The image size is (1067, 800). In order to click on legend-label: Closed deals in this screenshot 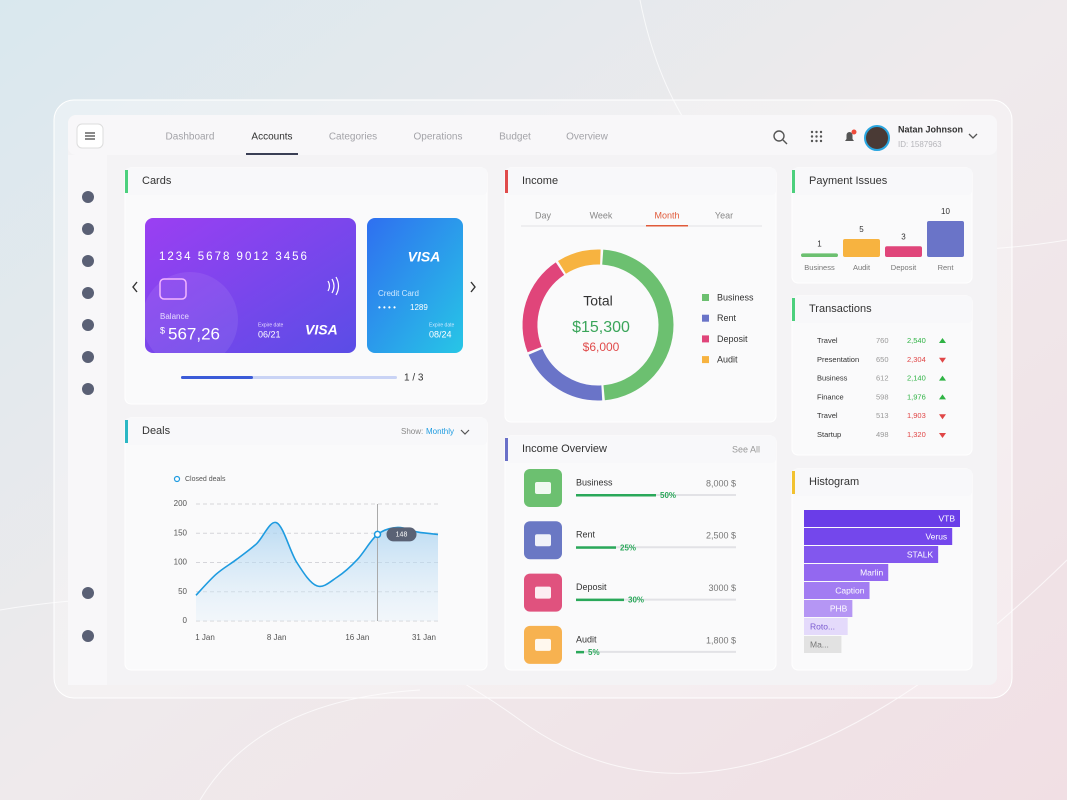, I will do `click(205, 479)`.